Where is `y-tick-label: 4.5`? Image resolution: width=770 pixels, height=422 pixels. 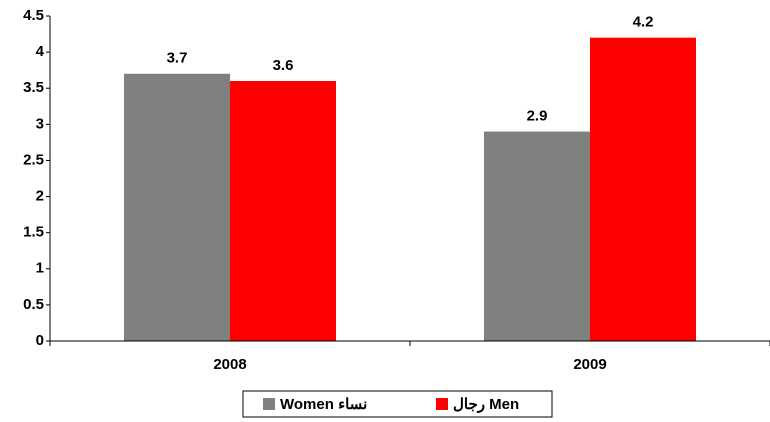
y-tick-label: 4.5 is located at coordinates (33, 15).